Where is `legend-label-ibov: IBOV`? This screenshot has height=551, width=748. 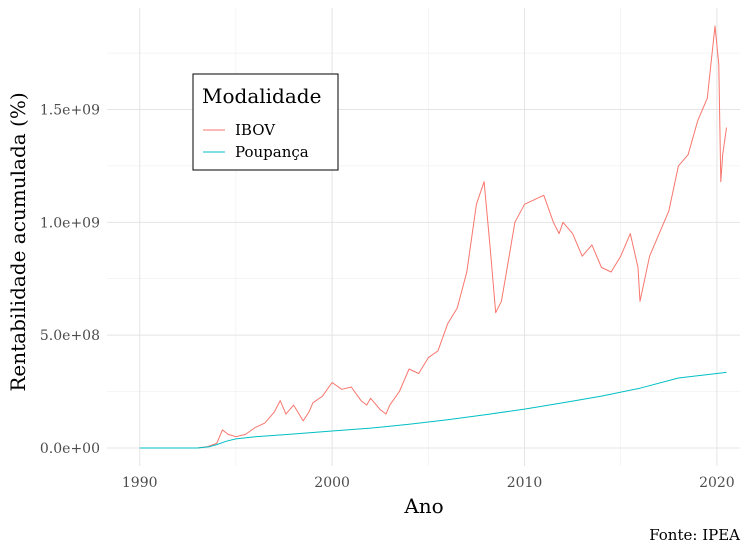 legend-label-ibov: IBOV is located at coordinates (255, 130).